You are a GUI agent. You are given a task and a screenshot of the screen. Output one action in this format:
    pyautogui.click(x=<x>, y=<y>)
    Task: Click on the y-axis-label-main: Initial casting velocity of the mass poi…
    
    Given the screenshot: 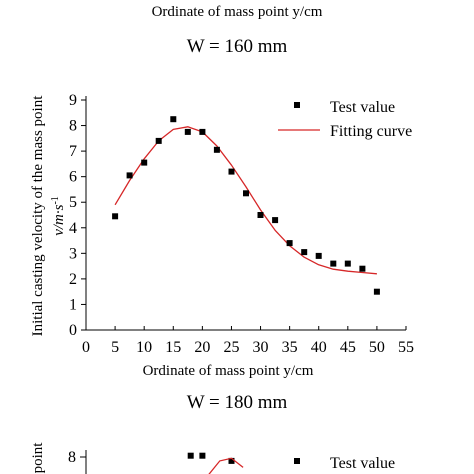 What is the action you would take?
    pyautogui.click(x=38, y=216)
    